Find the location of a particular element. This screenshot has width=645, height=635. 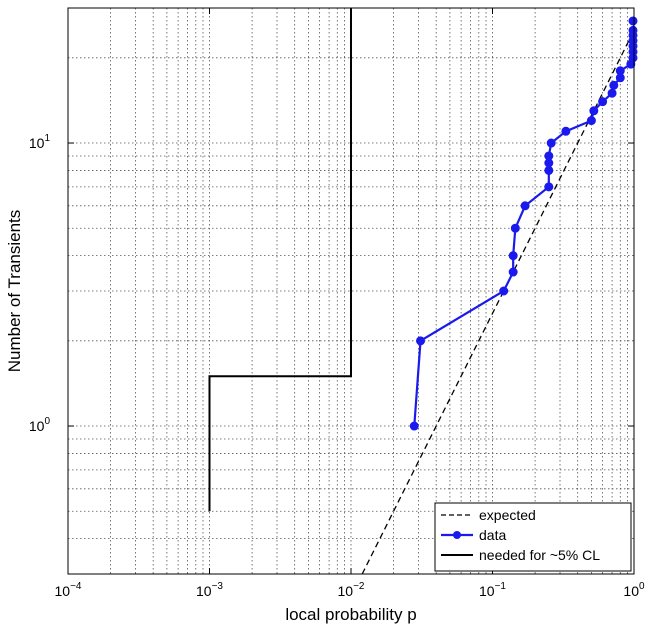

y-axis-title: Number of Transients is located at coordinates (14, 291).